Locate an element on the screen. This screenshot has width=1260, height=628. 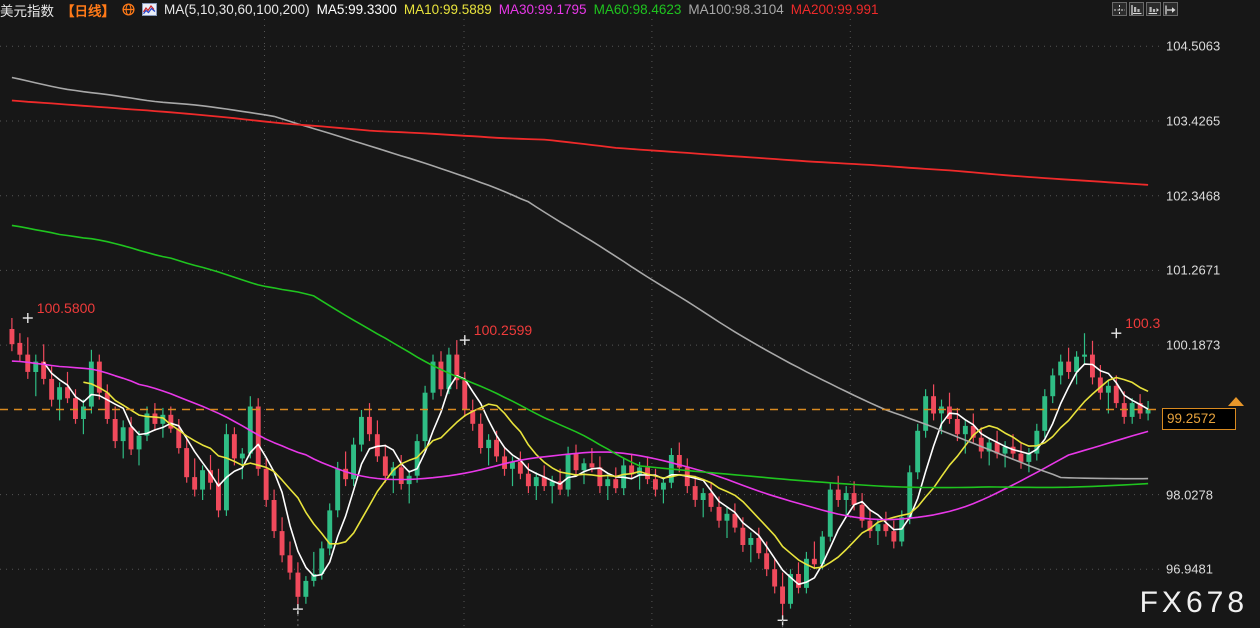
watermark: FX678 is located at coordinates (1193, 602).